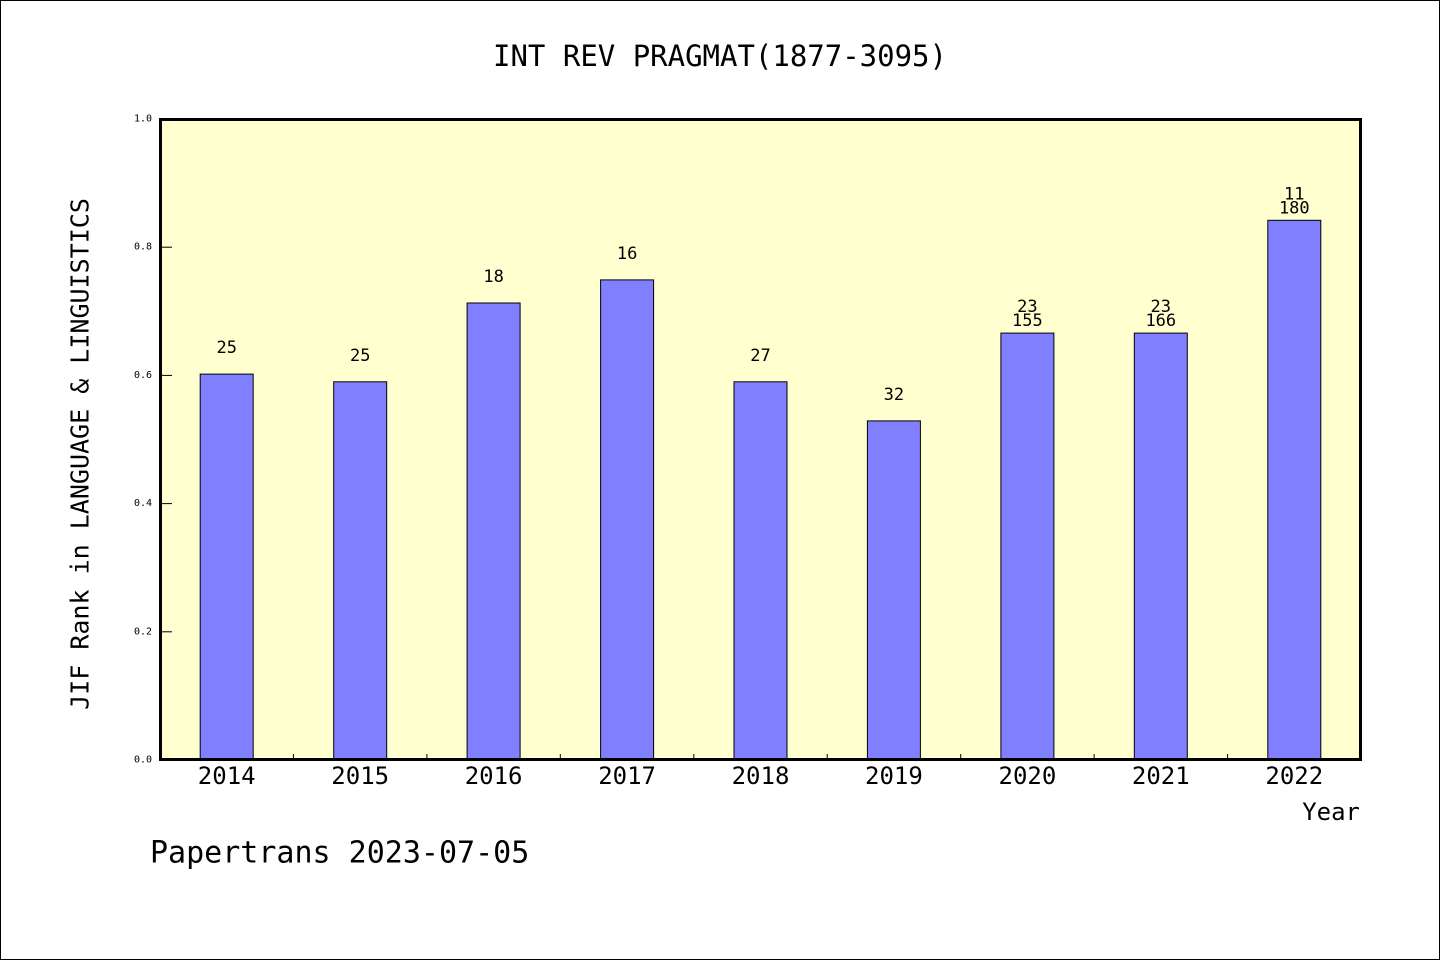 The width and height of the screenshot is (1440, 960). Describe the element at coordinates (1294, 194) in the screenshot. I see `data-label: 11` at that location.